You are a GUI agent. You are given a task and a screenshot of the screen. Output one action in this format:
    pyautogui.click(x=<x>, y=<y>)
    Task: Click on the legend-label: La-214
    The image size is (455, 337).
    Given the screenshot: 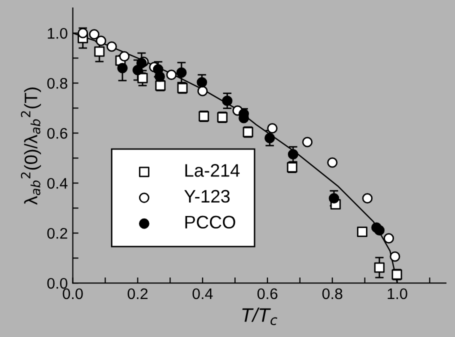 What is the action you would take?
    pyautogui.click(x=212, y=170)
    